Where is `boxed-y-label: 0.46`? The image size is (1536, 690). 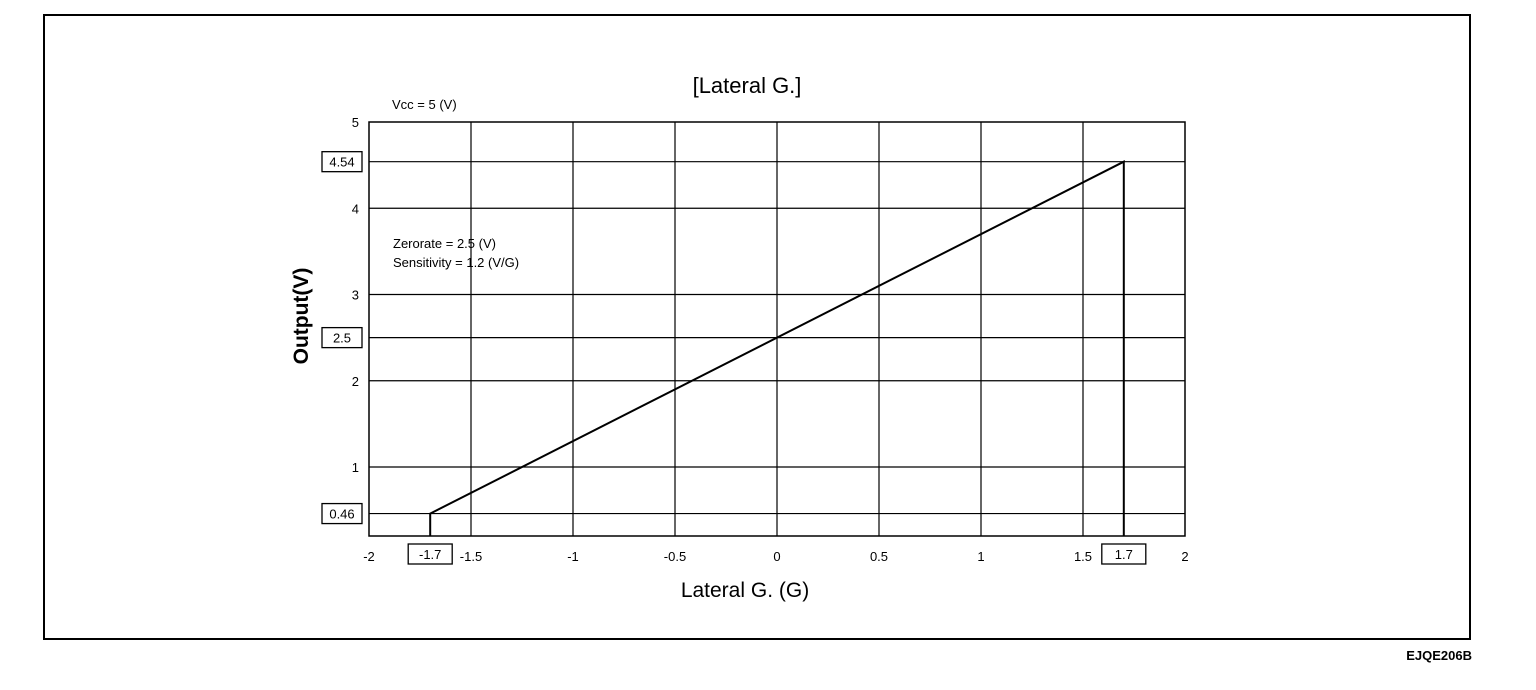 boxed-y-label: 0.46 is located at coordinates (341, 514).